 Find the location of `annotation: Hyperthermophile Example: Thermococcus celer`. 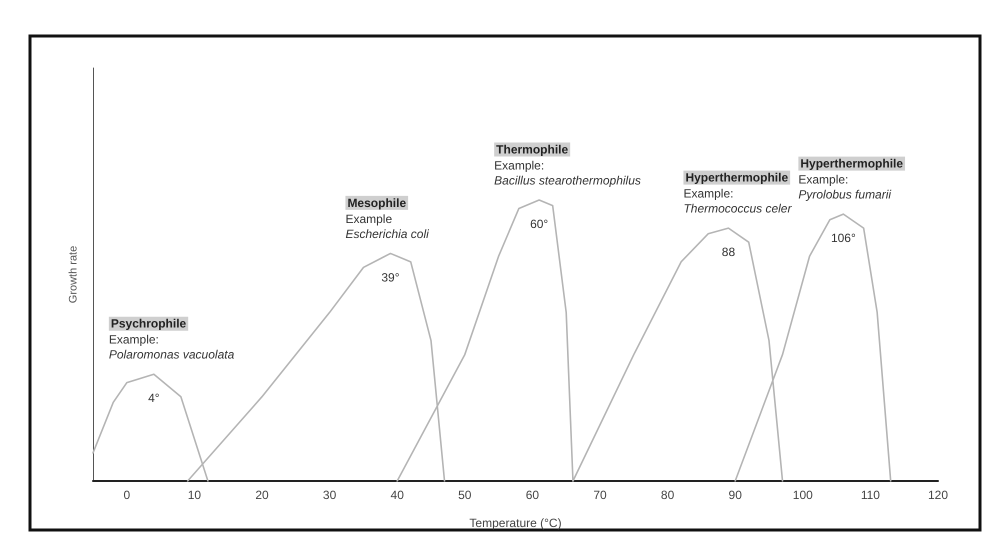

annotation: Hyperthermophile Example: Thermococcus celer is located at coordinates (737, 193).